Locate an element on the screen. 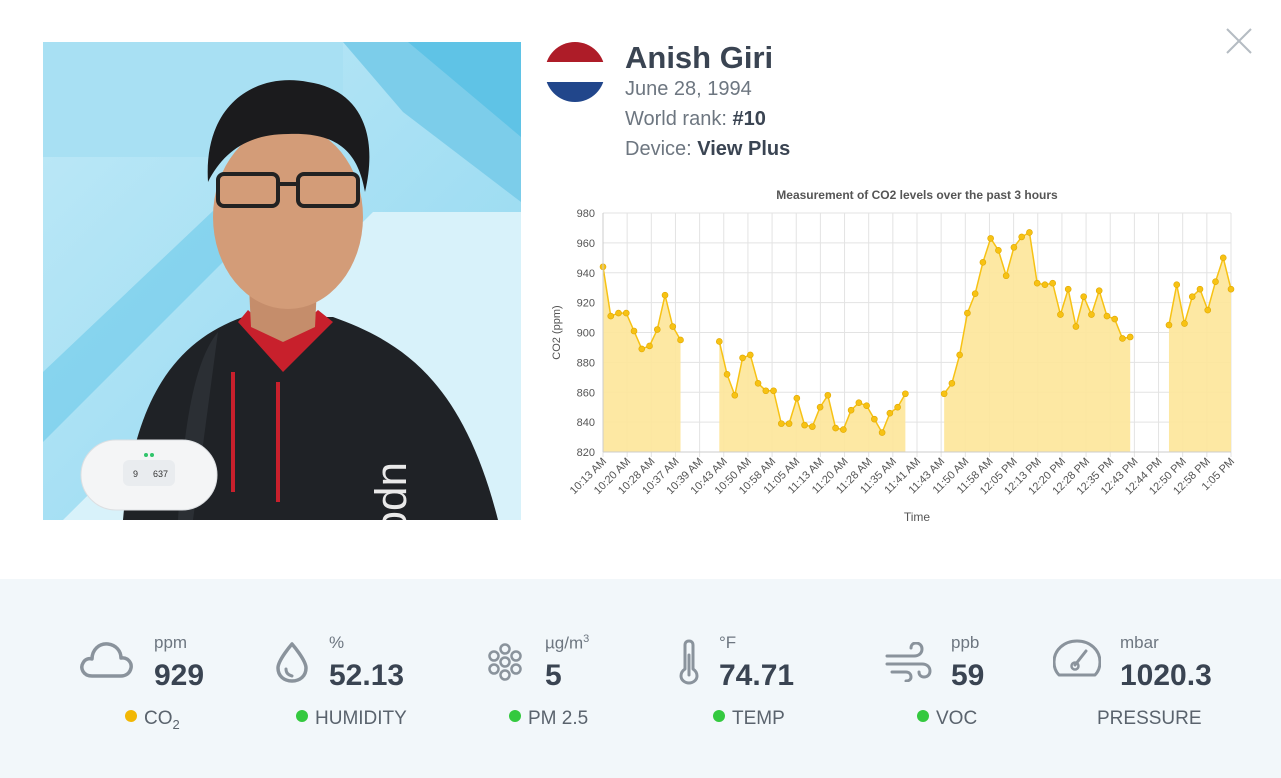 The image size is (1281, 778). voc-status-dot is located at coordinates (923, 716).